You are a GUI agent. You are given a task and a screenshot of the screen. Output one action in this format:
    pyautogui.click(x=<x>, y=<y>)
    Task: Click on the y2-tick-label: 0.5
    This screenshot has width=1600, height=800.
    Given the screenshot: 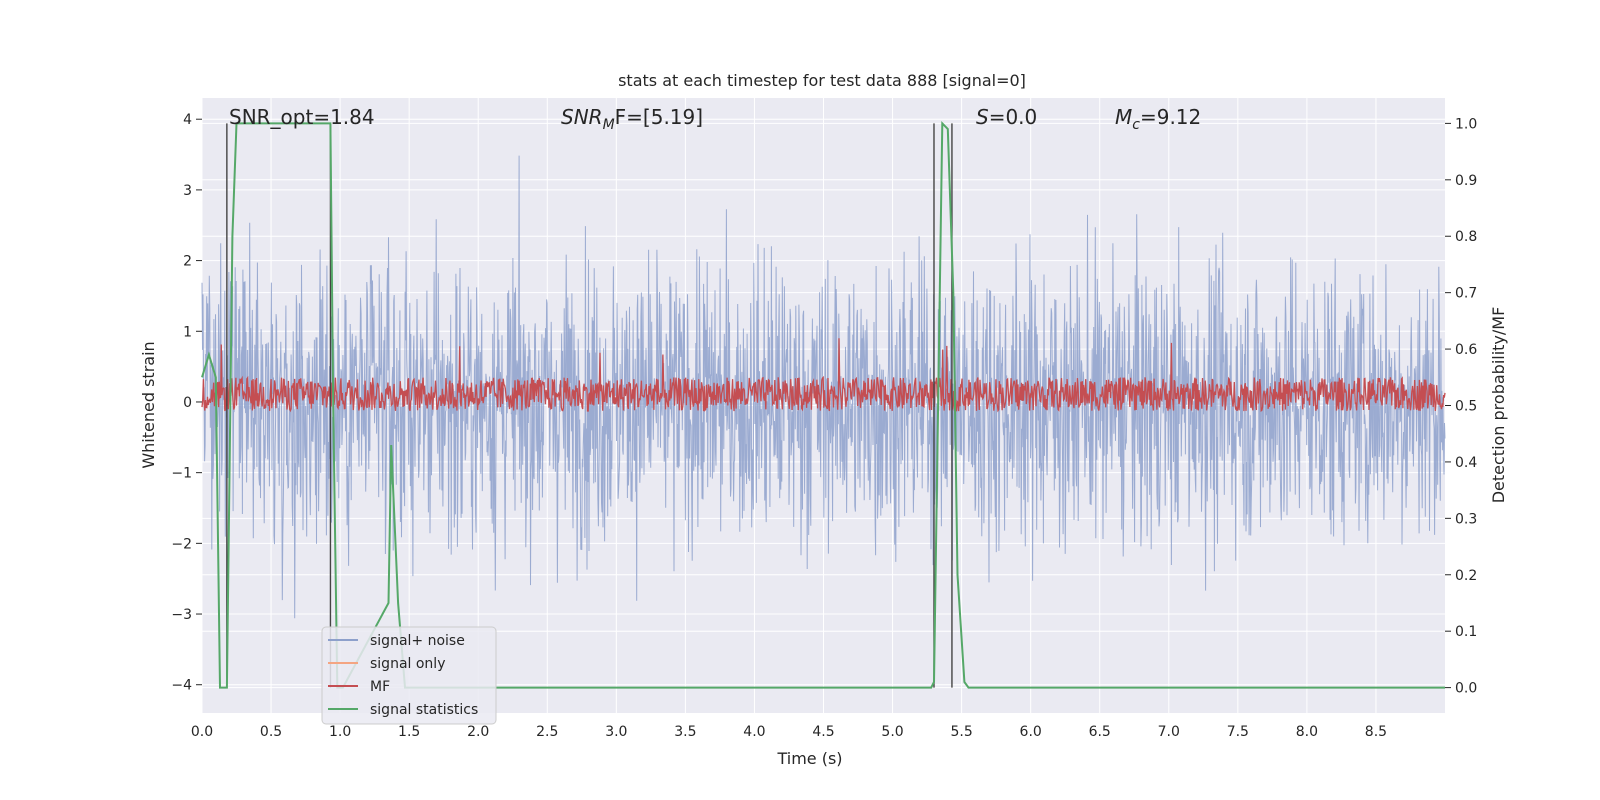 What is the action you would take?
    pyautogui.click(x=1466, y=407)
    